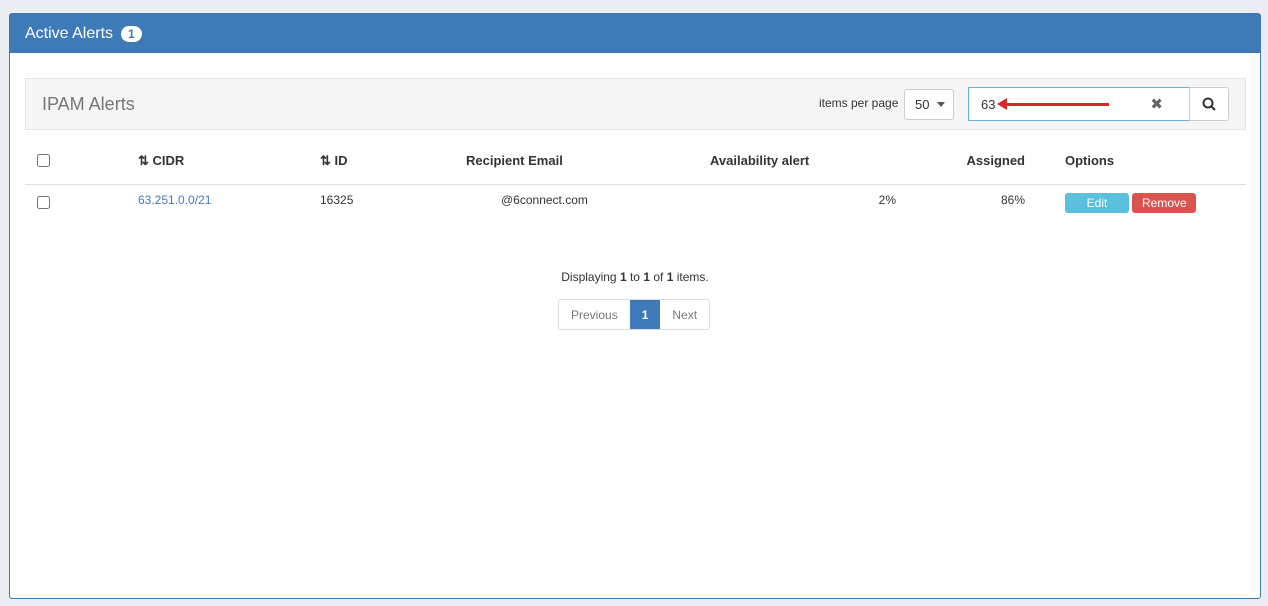 This screenshot has width=1268, height=606. Describe the element at coordinates (579, 161) in the screenshot. I see `header-email: Recipient Email` at that location.